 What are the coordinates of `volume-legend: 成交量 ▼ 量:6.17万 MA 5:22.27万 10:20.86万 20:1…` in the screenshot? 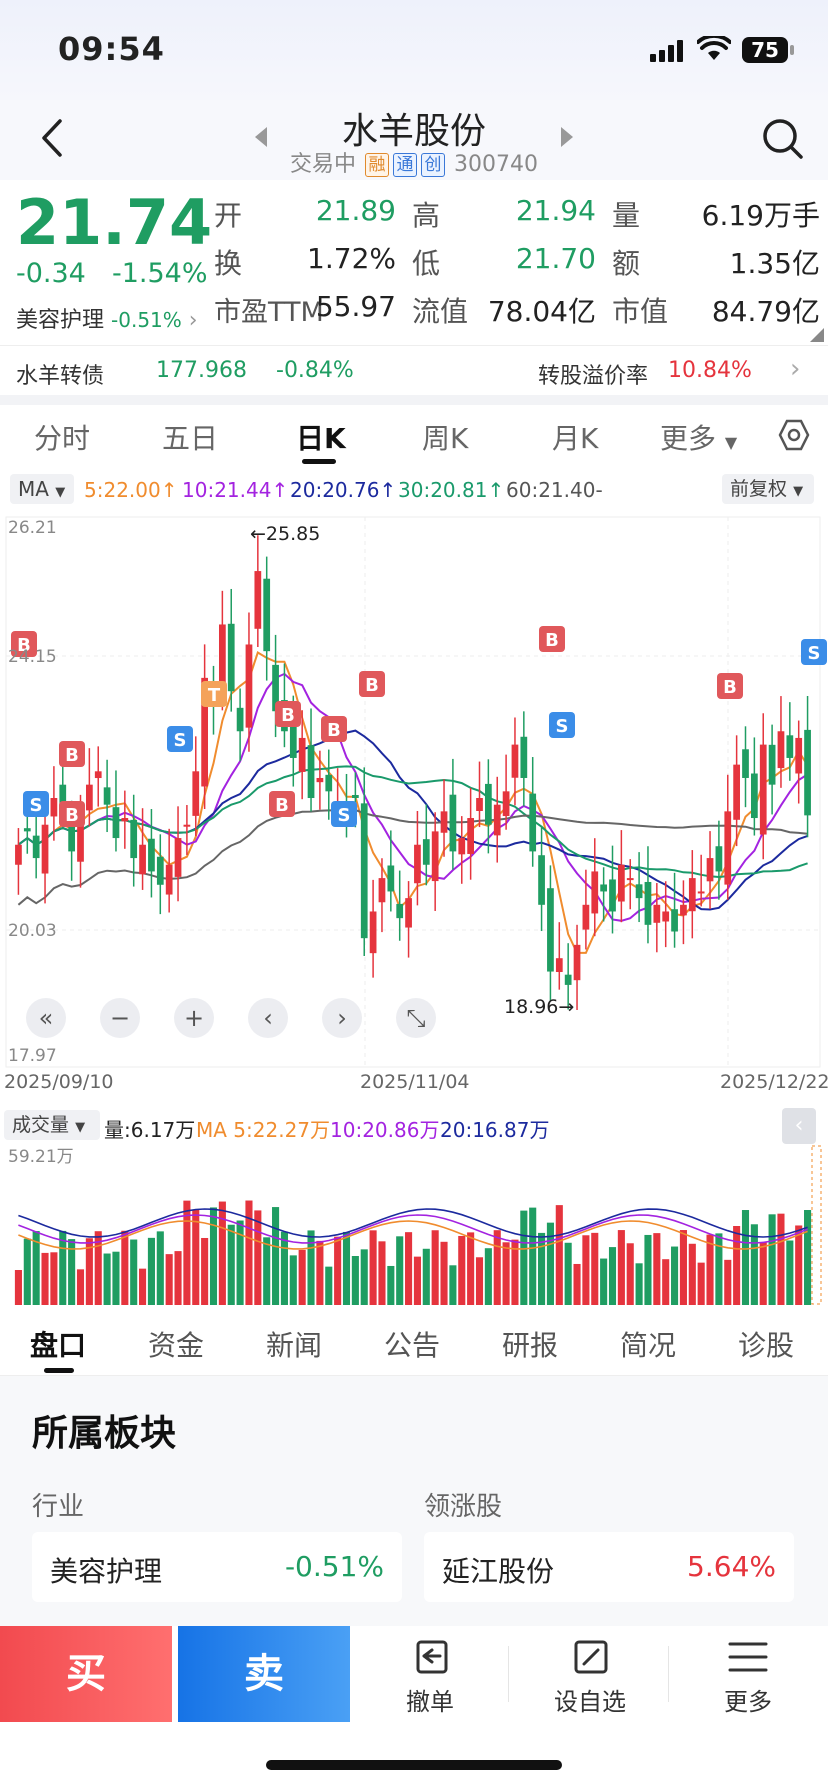 It's located at (414, 1126).